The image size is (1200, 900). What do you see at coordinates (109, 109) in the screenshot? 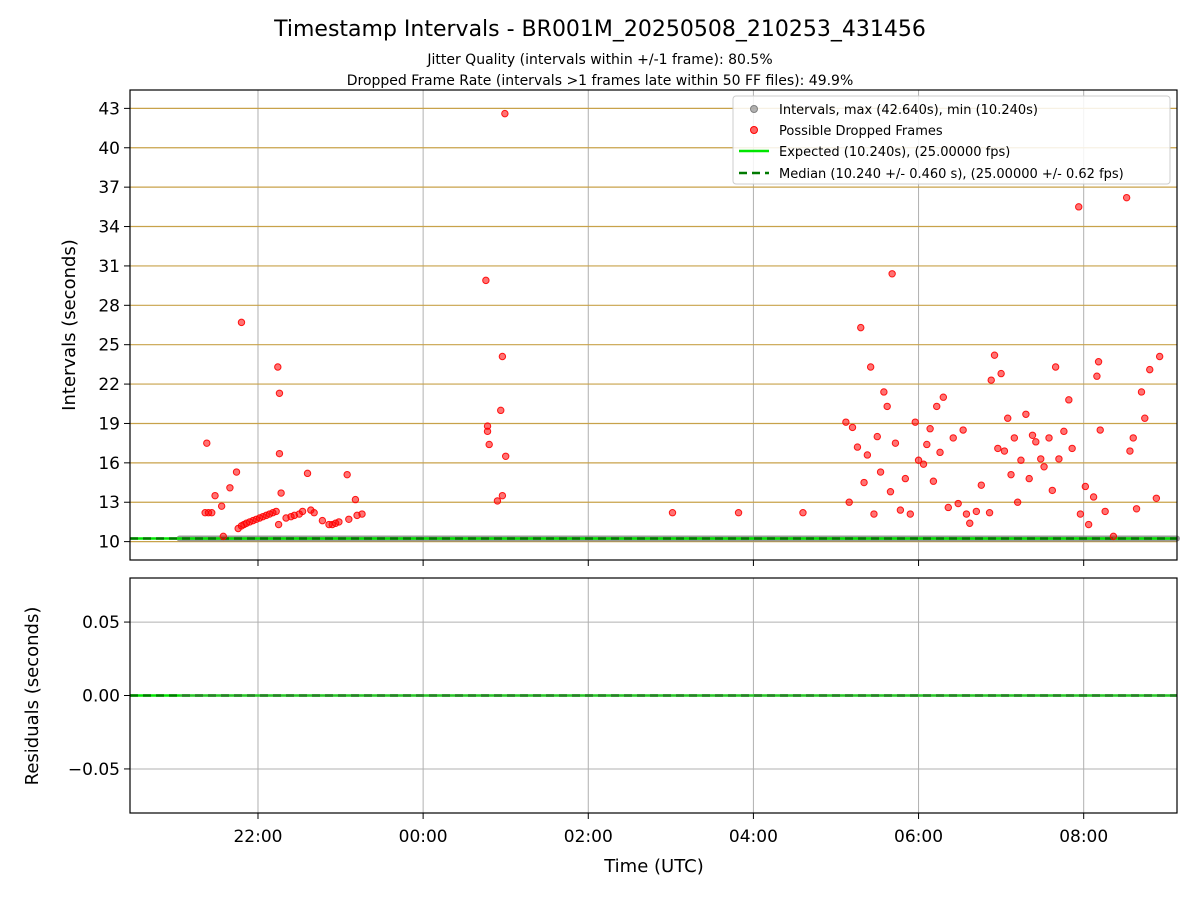
I see `intervals-y-tick-label: 43` at bounding box center [109, 109].